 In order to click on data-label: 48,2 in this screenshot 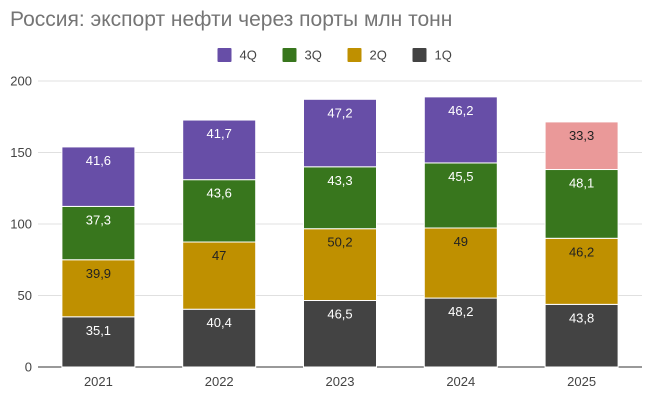, I will do `click(460, 311)`.